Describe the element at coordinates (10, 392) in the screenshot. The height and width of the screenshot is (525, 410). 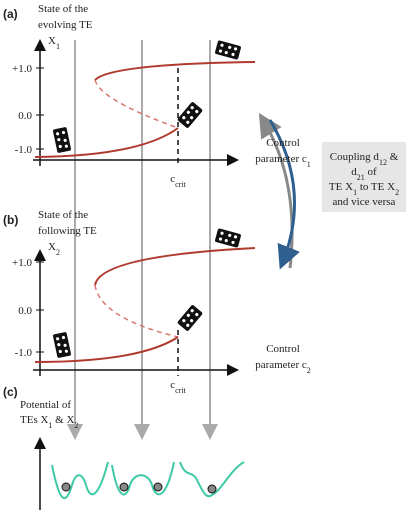
I see `panel-label: (c)` at that location.